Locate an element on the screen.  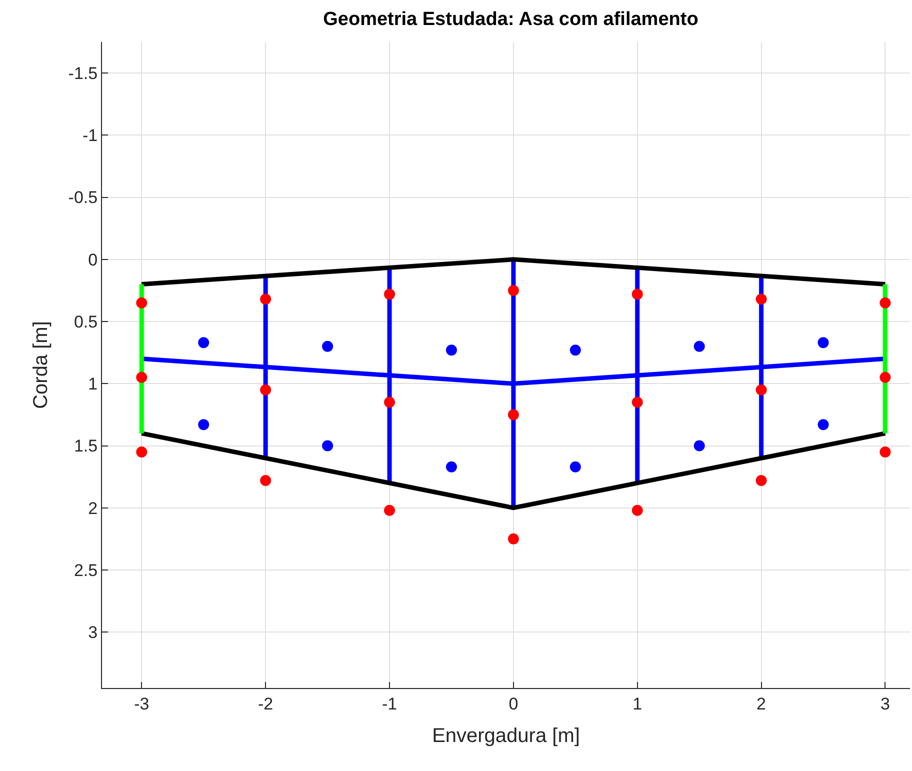
y-tick-label: 2 is located at coordinates (93, 508).